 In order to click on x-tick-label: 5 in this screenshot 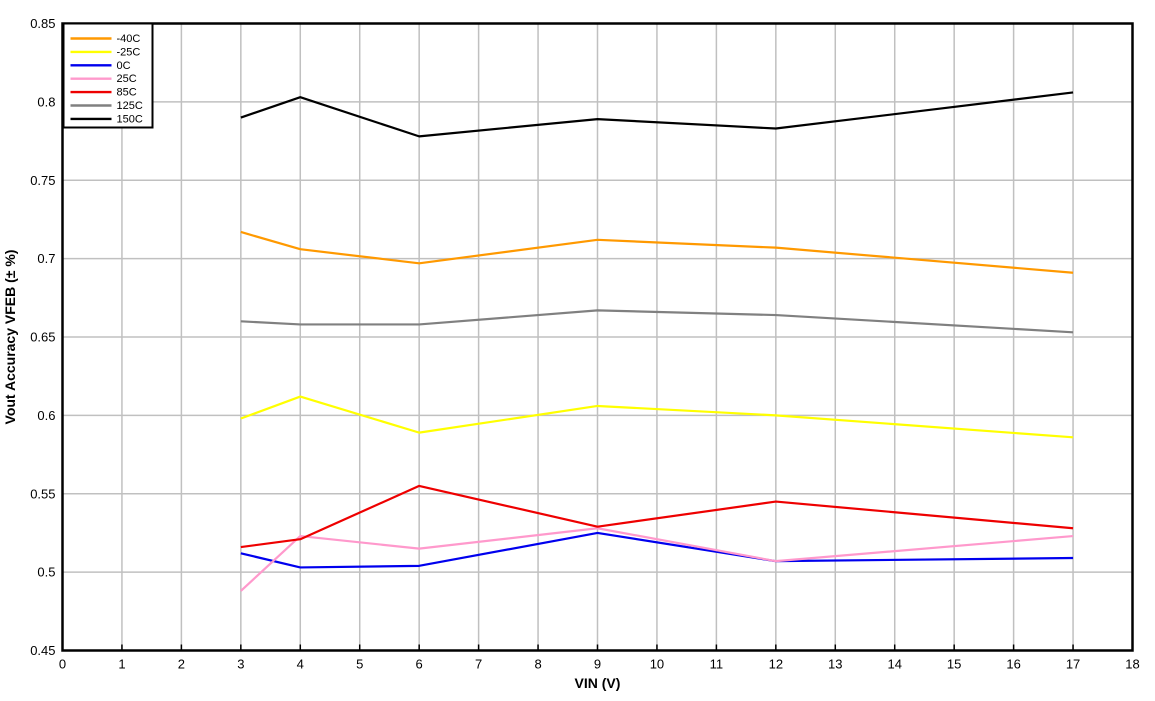, I will do `click(359, 664)`.